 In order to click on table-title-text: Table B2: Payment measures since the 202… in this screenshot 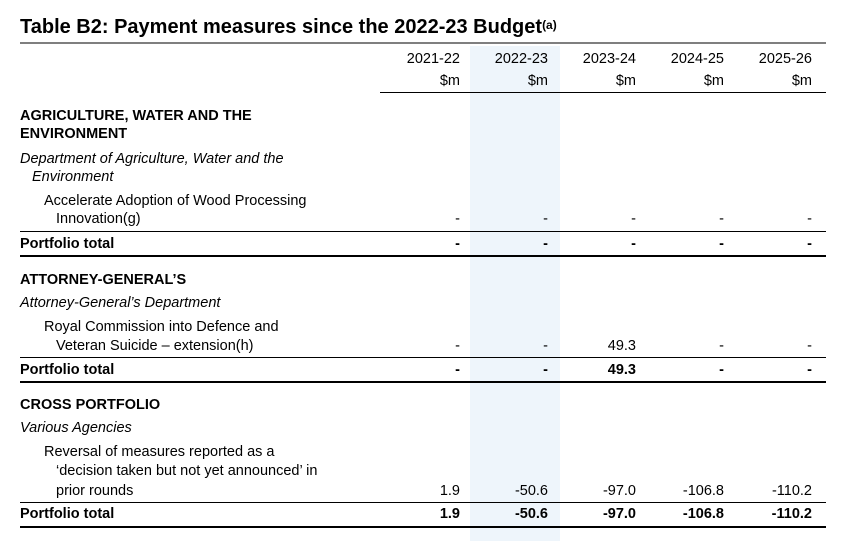, I will do `click(281, 27)`.